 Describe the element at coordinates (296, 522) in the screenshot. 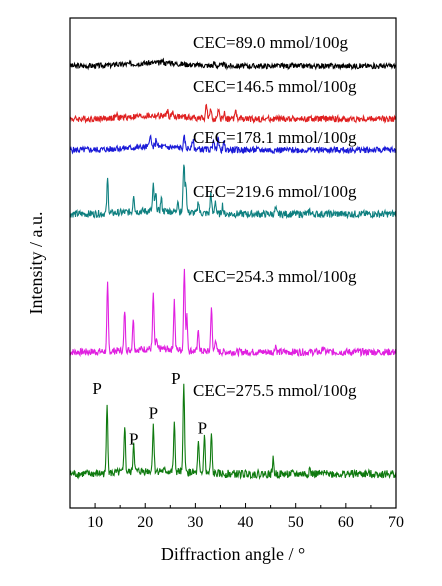

I see `x-tick-label: 50` at that location.